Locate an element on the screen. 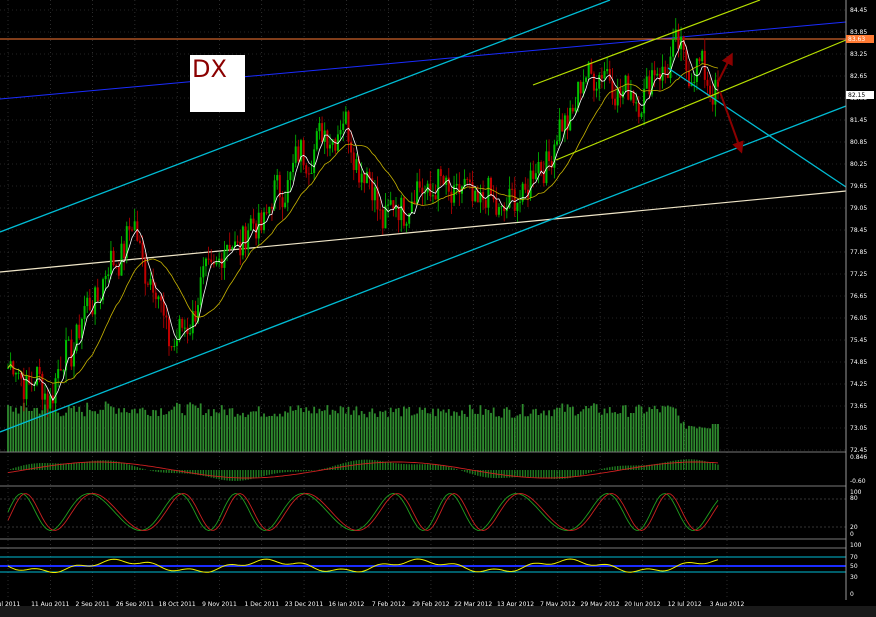 The image size is (876, 617). price-tick-label: 74.25 is located at coordinates (858, 384).